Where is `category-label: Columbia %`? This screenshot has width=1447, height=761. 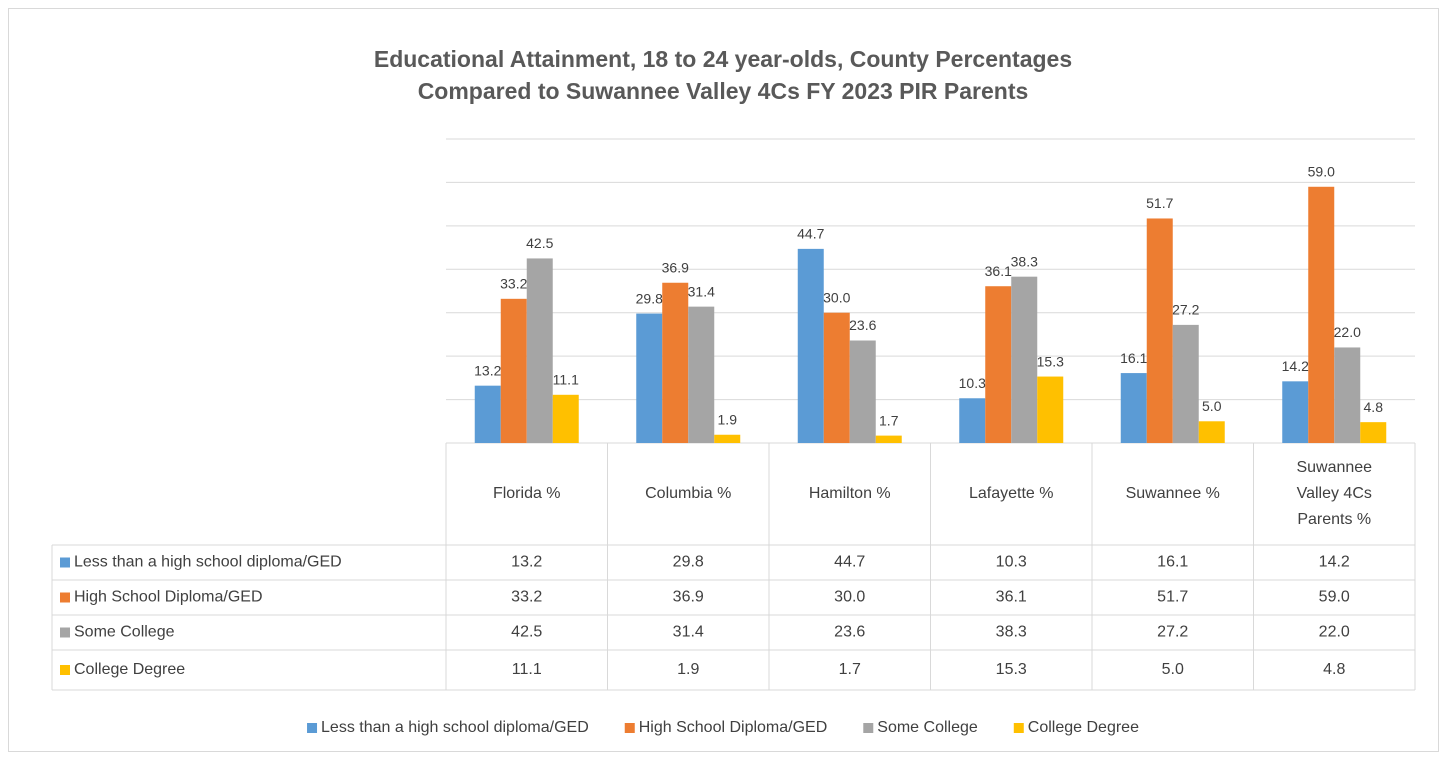
category-label: Columbia % is located at coordinates (688, 493).